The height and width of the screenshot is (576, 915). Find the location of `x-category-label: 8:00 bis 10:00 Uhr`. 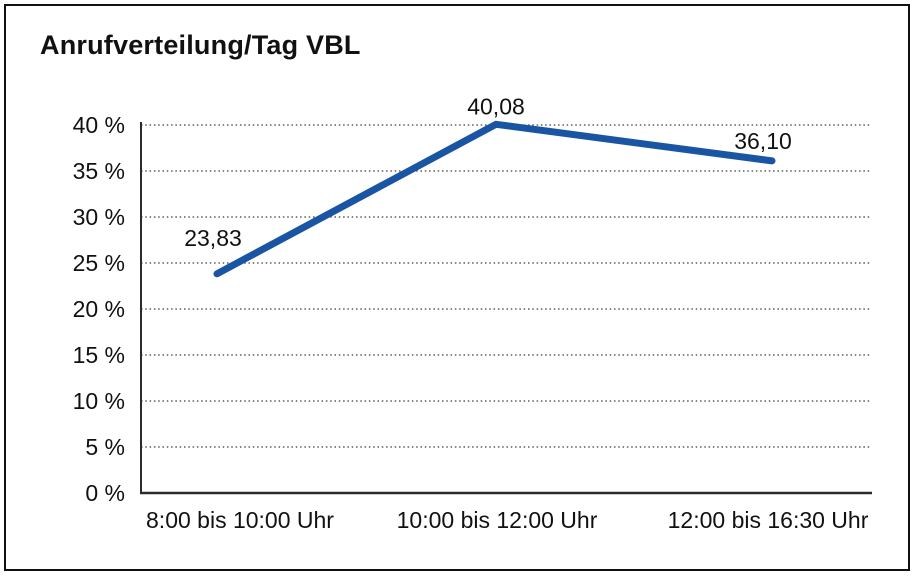

x-category-label: 8:00 bis 10:00 Uhr is located at coordinates (240, 520).